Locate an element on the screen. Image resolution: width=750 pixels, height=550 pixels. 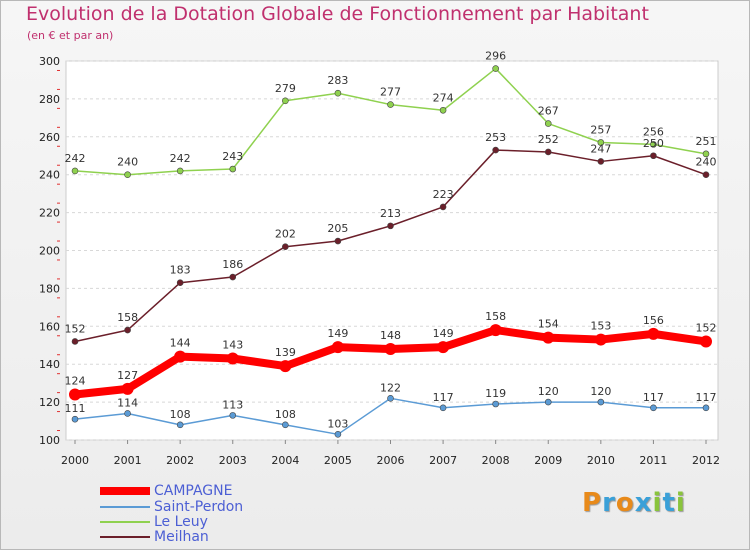
data-label-meilhan: 240 is located at coordinates (706, 162).